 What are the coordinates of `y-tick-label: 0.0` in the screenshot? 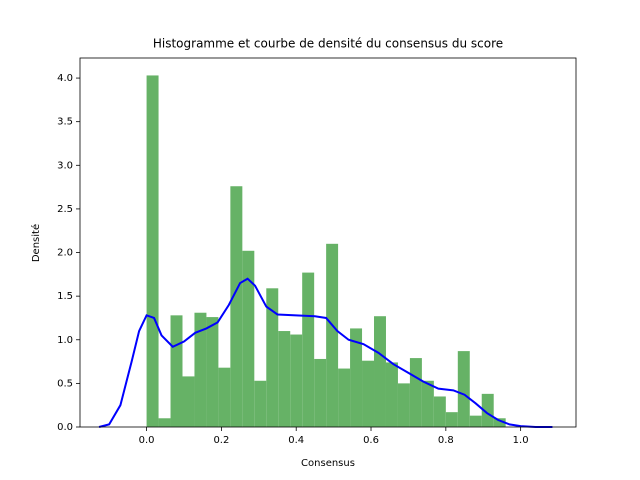 It's located at (65, 427).